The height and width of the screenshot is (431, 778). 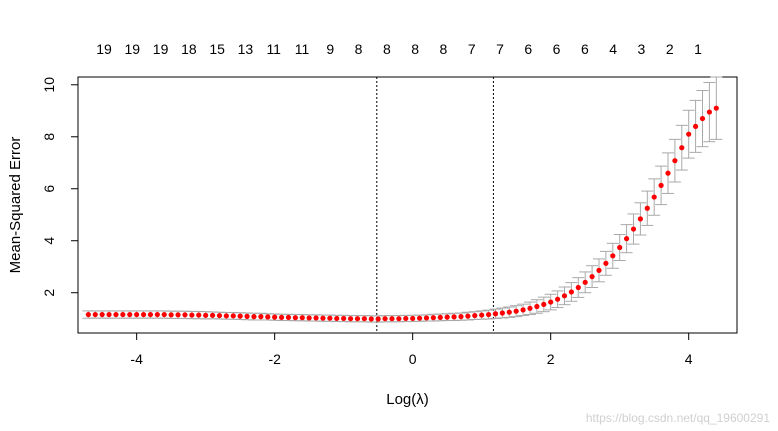 I want to click on y-tick-label: 4, so click(x=49, y=241).